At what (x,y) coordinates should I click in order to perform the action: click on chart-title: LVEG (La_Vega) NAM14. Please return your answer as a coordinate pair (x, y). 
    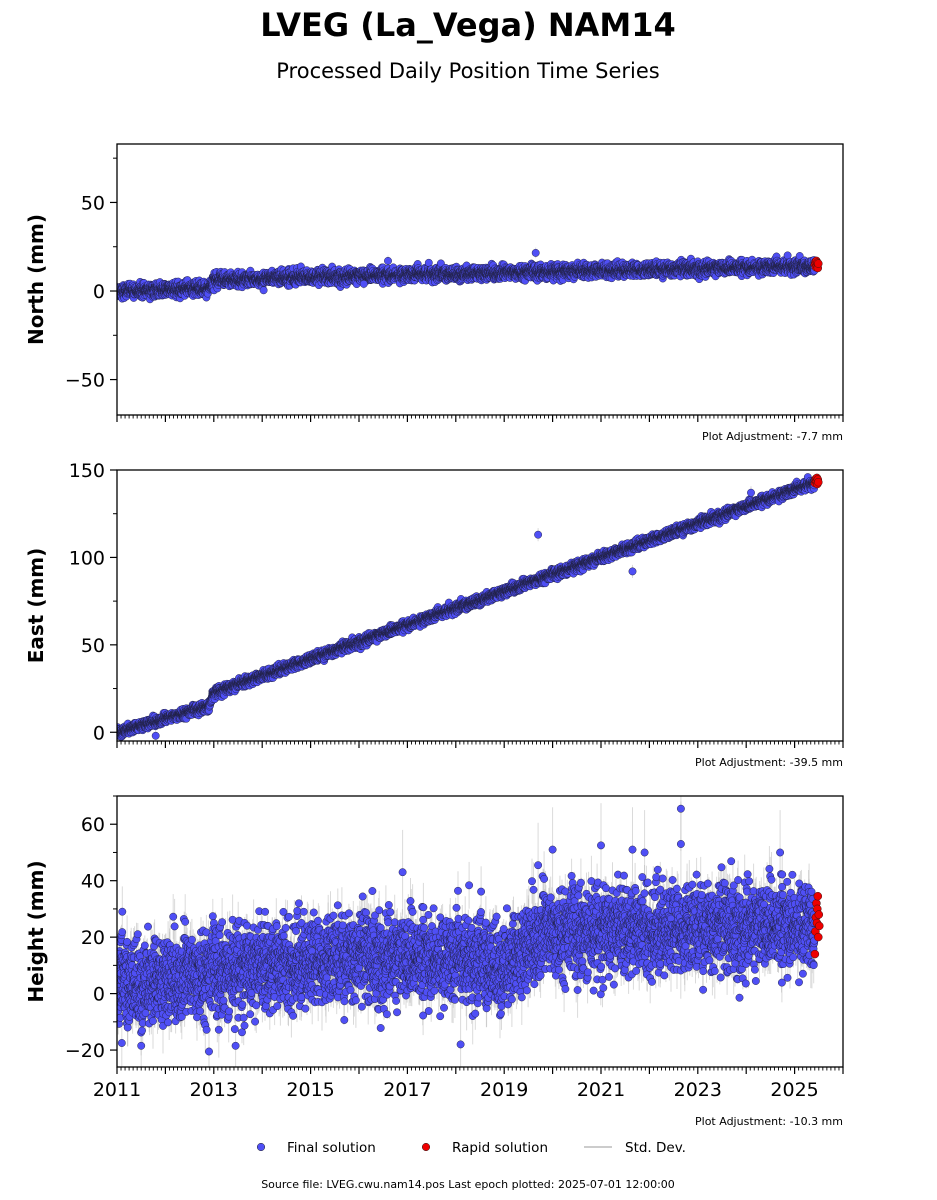
    Looking at the image, I should click on (468, 25).